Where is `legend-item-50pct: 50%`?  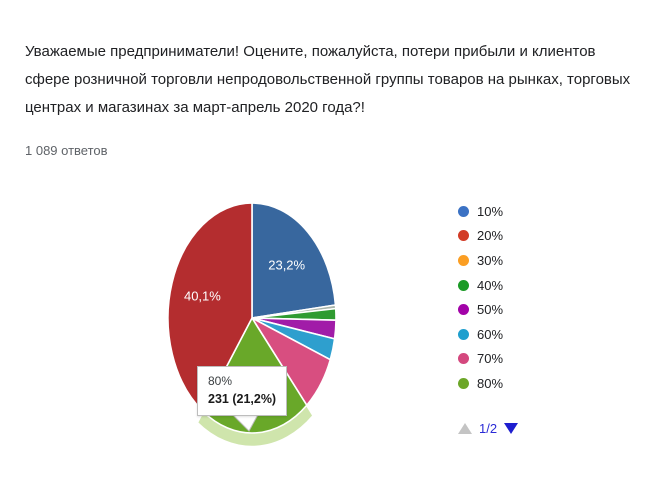
legend-item-50pct: 50% is located at coordinates (480, 309).